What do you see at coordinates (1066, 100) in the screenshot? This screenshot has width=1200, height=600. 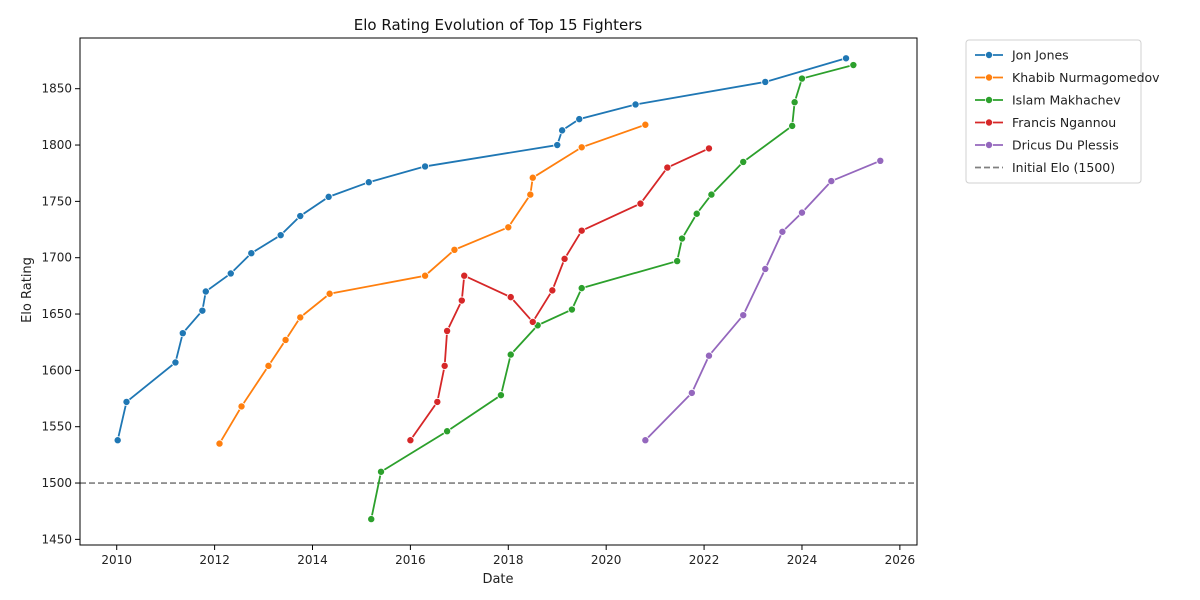 I see `legend-label: Islam Makhachev` at bounding box center [1066, 100].